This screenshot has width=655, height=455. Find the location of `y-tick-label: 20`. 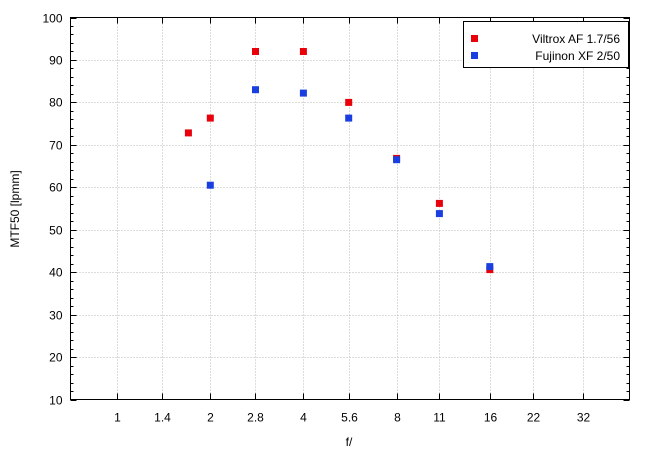

y-tick-label: 20 is located at coordinates (56, 358).